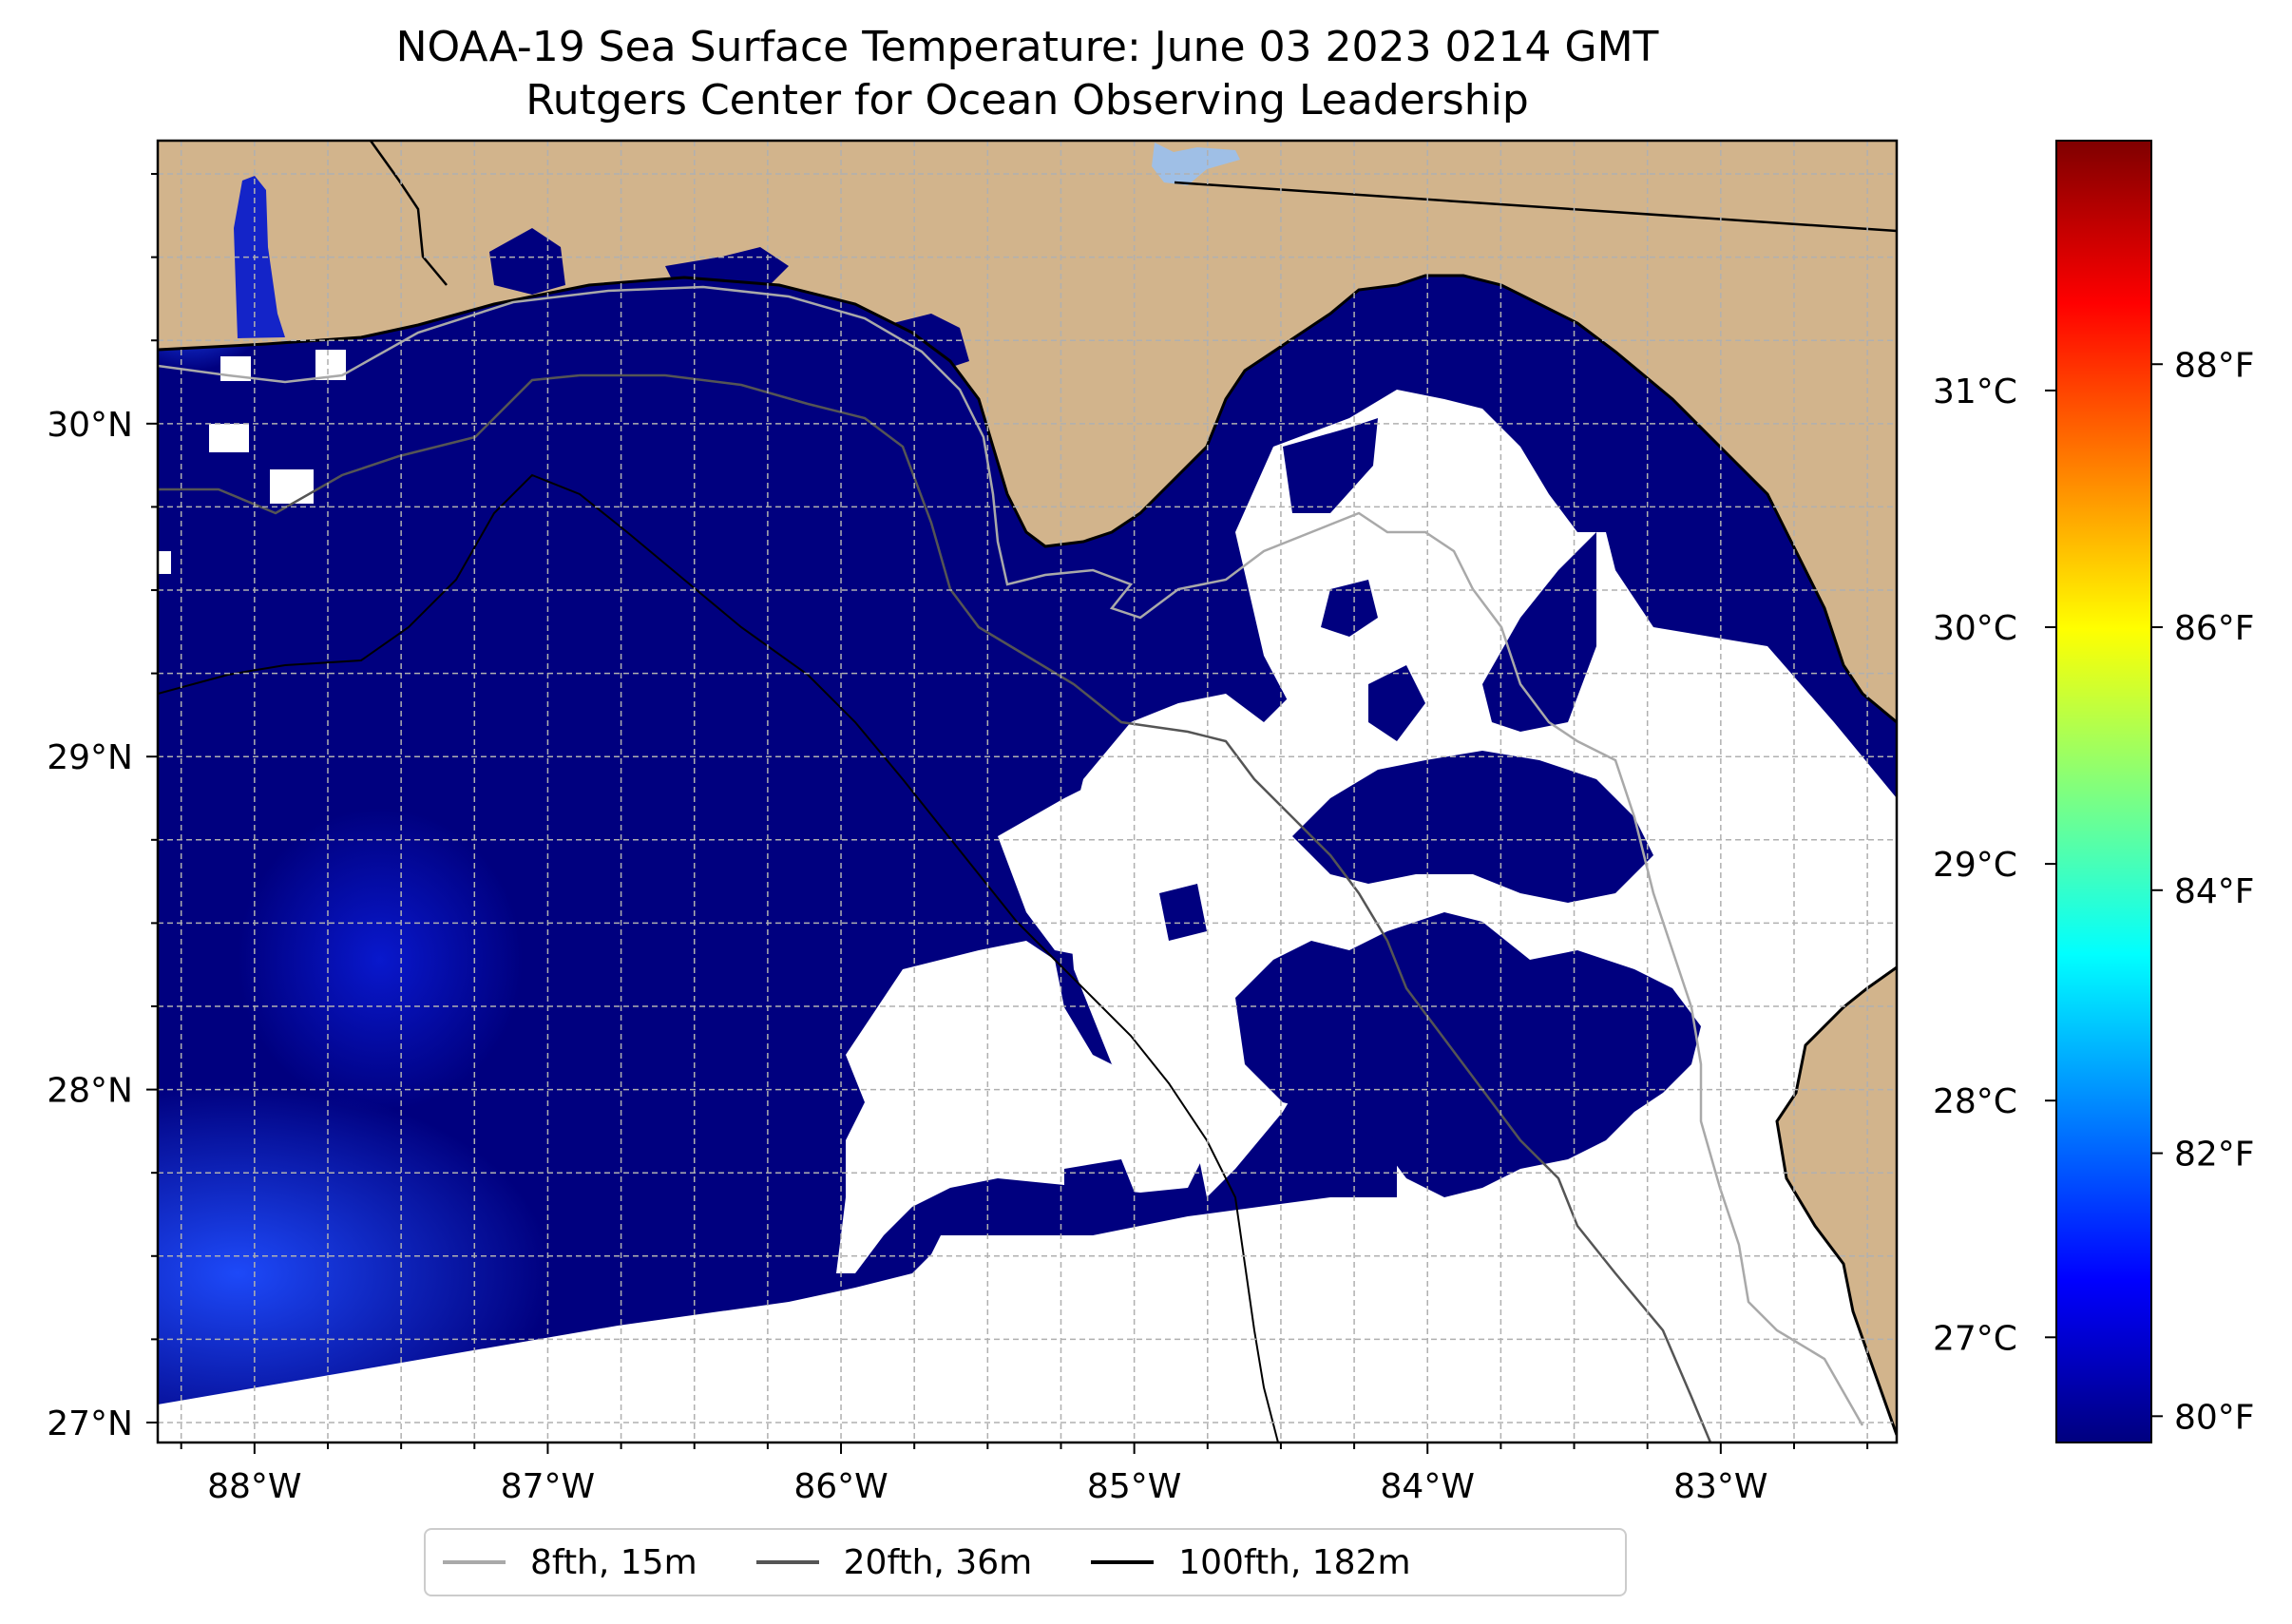 This screenshot has height=1624, width=2292. What do you see at coordinates (1975, 865) in the screenshot?
I see `colorbar-celsius-label: 29°C` at bounding box center [1975, 865].